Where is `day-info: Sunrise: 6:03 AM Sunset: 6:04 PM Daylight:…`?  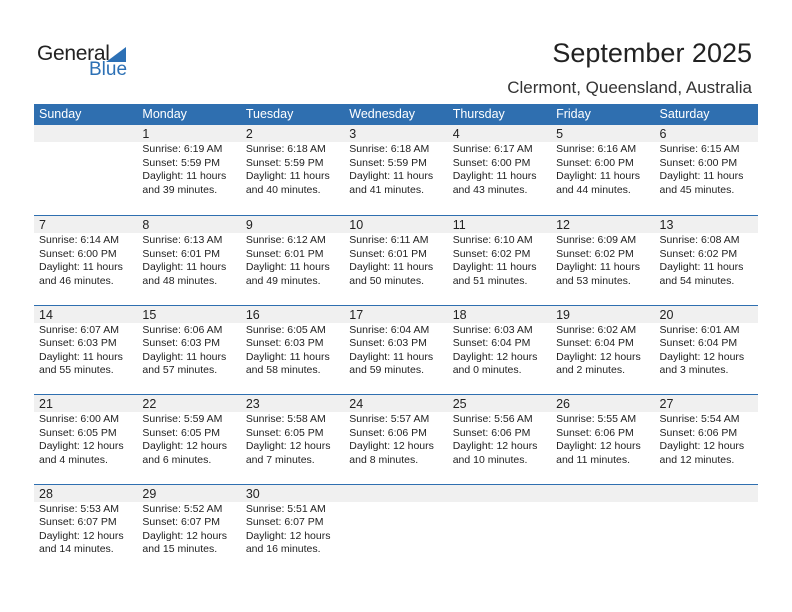
day-info: Sunrise: 6:03 AM Sunset: 6:04 PM Daylight:… is located at coordinates (499, 350).